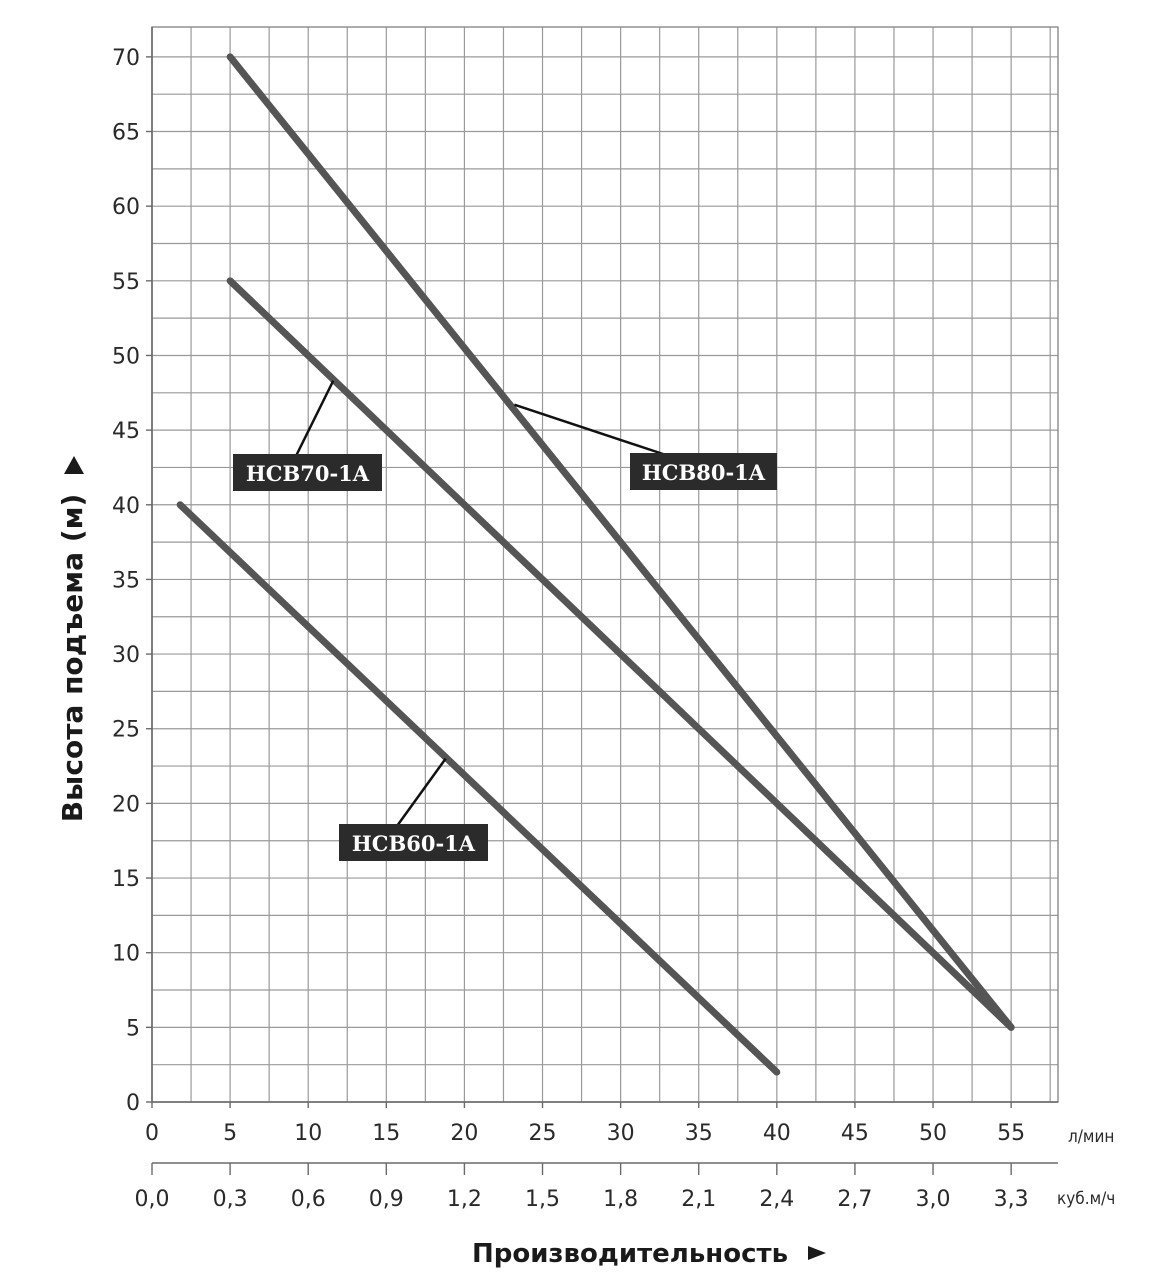 This screenshot has width=1162, height=1274. Describe the element at coordinates (74, 465) in the screenshot. I see `y-axis-arrow-icon` at that location.